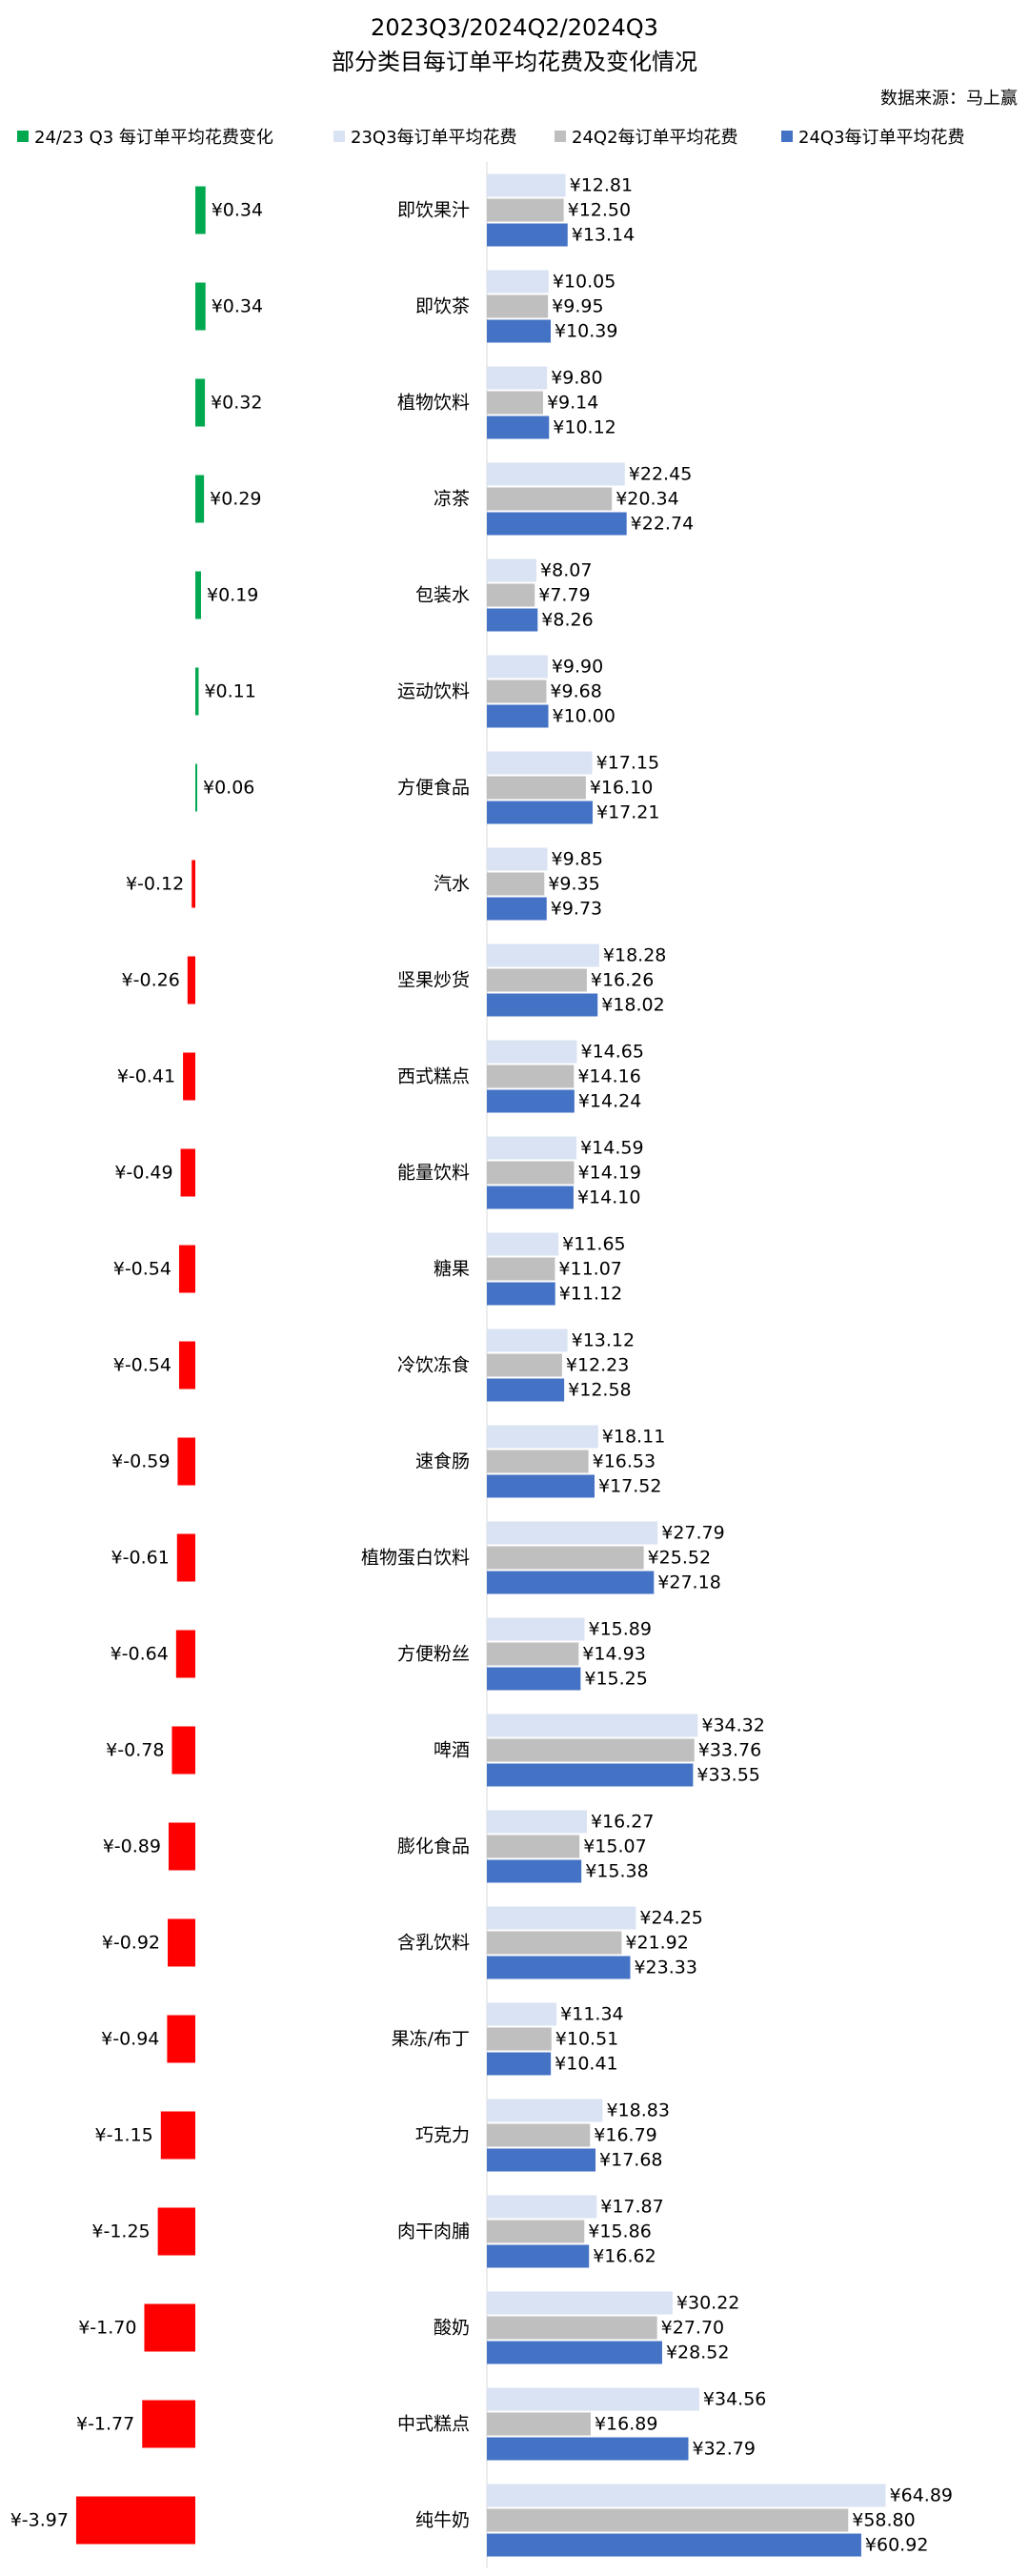  What do you see at coordinates (603, 1340) in the screenshot?
I see `series-value-label: ¥13.12` at bounding box center [603, 1340].